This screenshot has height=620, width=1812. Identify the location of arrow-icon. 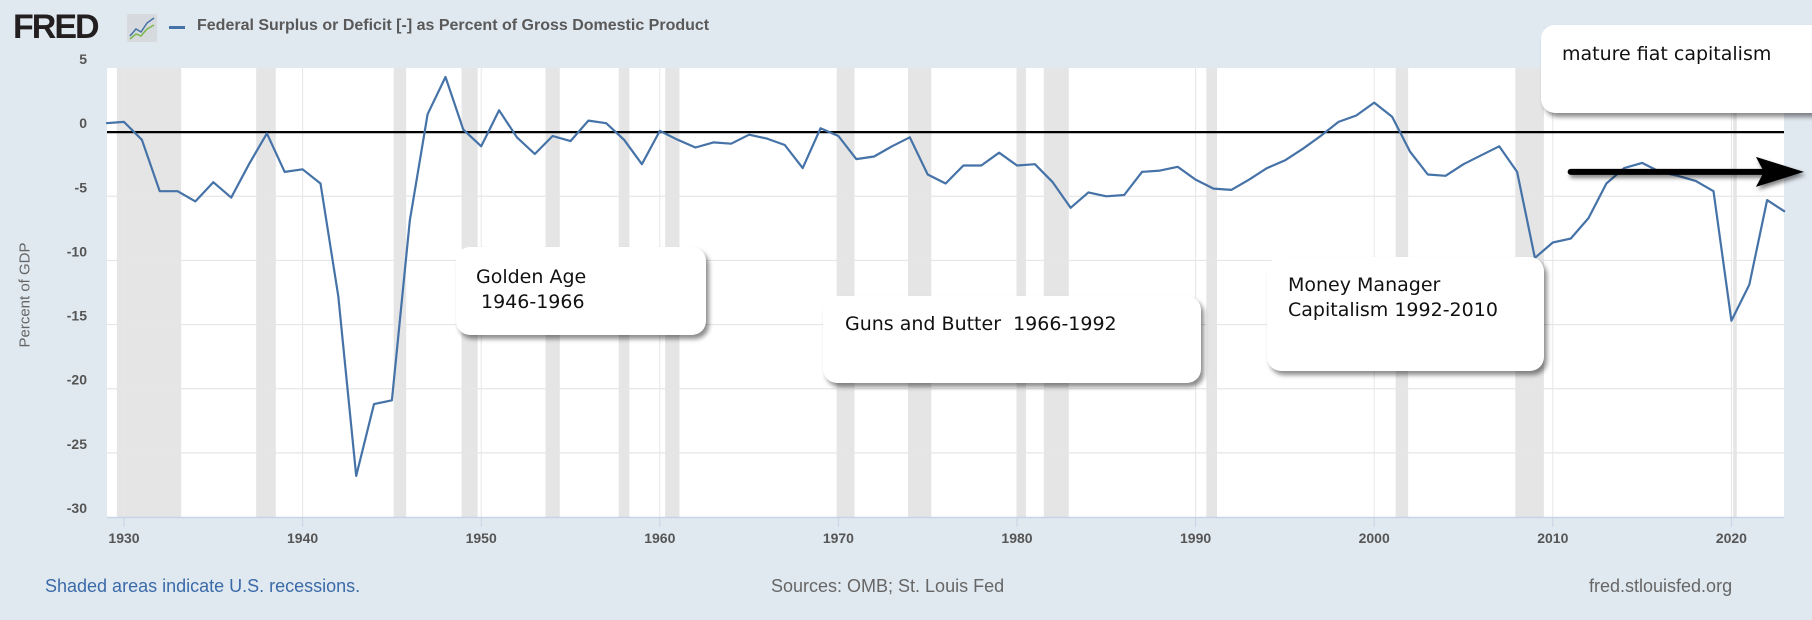
(1685, 171).